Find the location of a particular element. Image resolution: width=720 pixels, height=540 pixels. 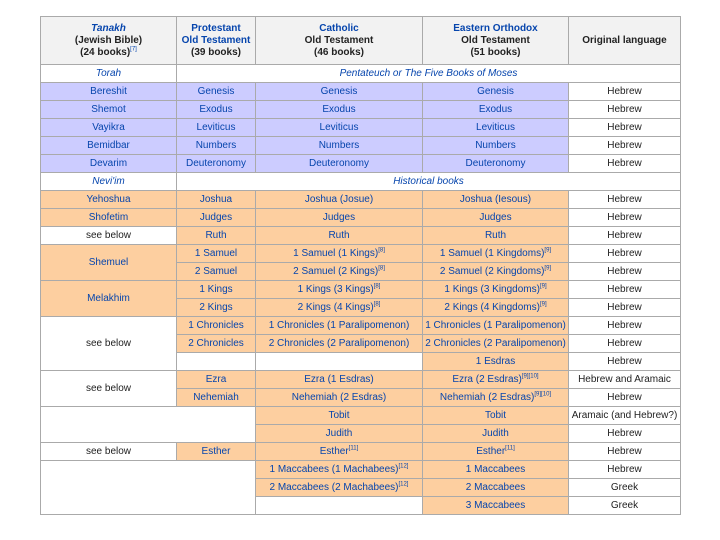

orthodox-ezra: Ezra (2 Esdras) is located at coordinates (487, 379).